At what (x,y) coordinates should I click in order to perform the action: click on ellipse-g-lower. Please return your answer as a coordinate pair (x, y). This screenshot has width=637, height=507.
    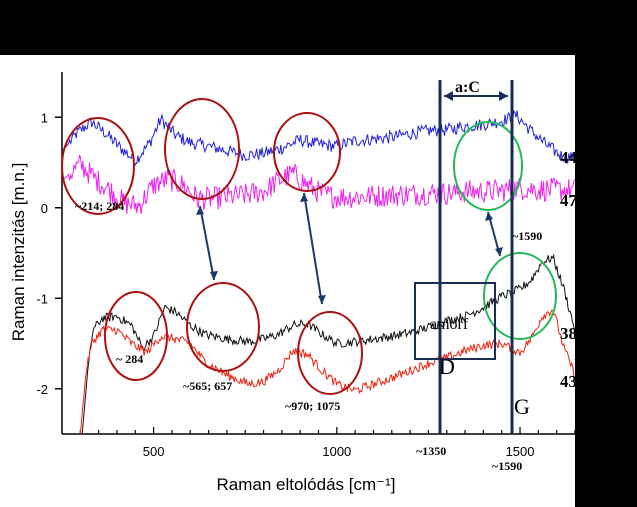
    Looking at the image, I should click on (520, 296).